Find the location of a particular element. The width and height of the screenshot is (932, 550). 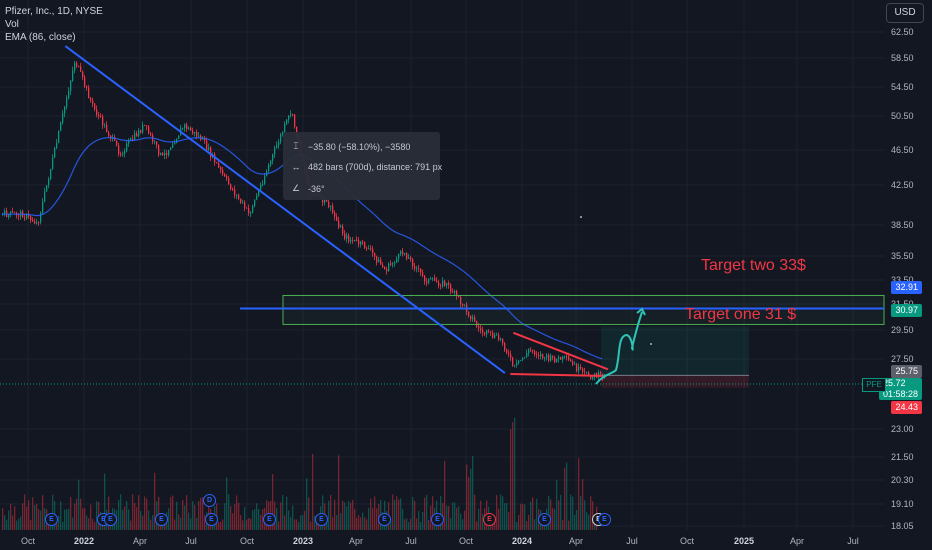

symbol-title: Pfizer, Inc., 1D, NYSE is located at coordinates (54, 11).